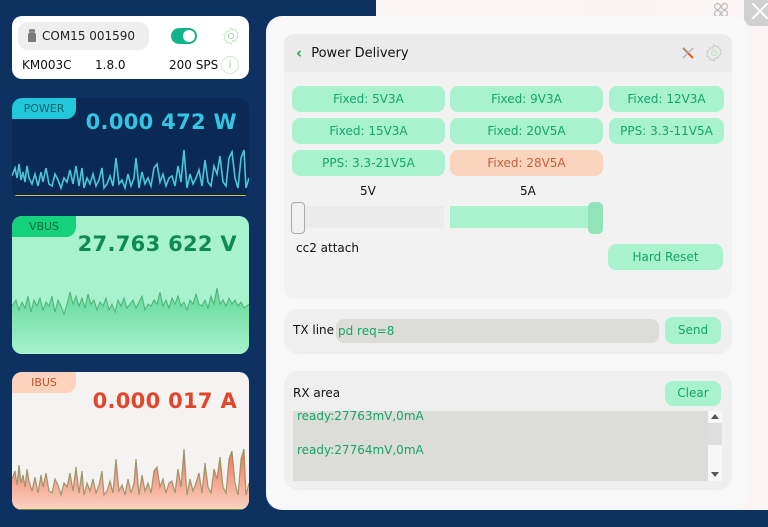 Image resolution: width=768 pixels, height=527 pixels. I want to click on scroll-up-arrow-icon, so click(715, 416).